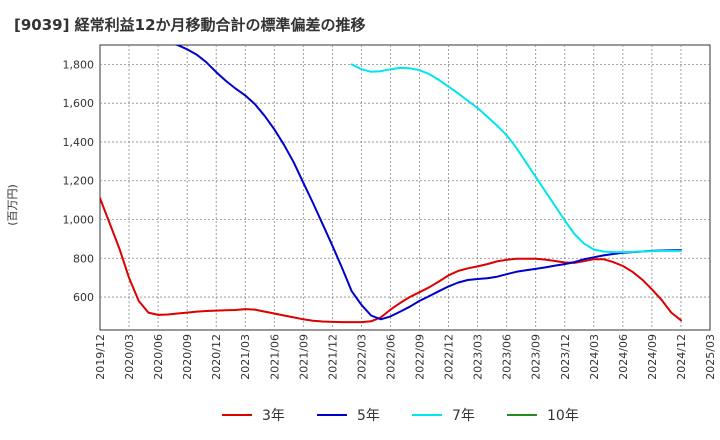 This screenshot has width=720, height=440. What do you see at coordinates (420, 357) in the screenshot?
I see `x-tick-label: 2022/09` at bounding box center [420, 357].